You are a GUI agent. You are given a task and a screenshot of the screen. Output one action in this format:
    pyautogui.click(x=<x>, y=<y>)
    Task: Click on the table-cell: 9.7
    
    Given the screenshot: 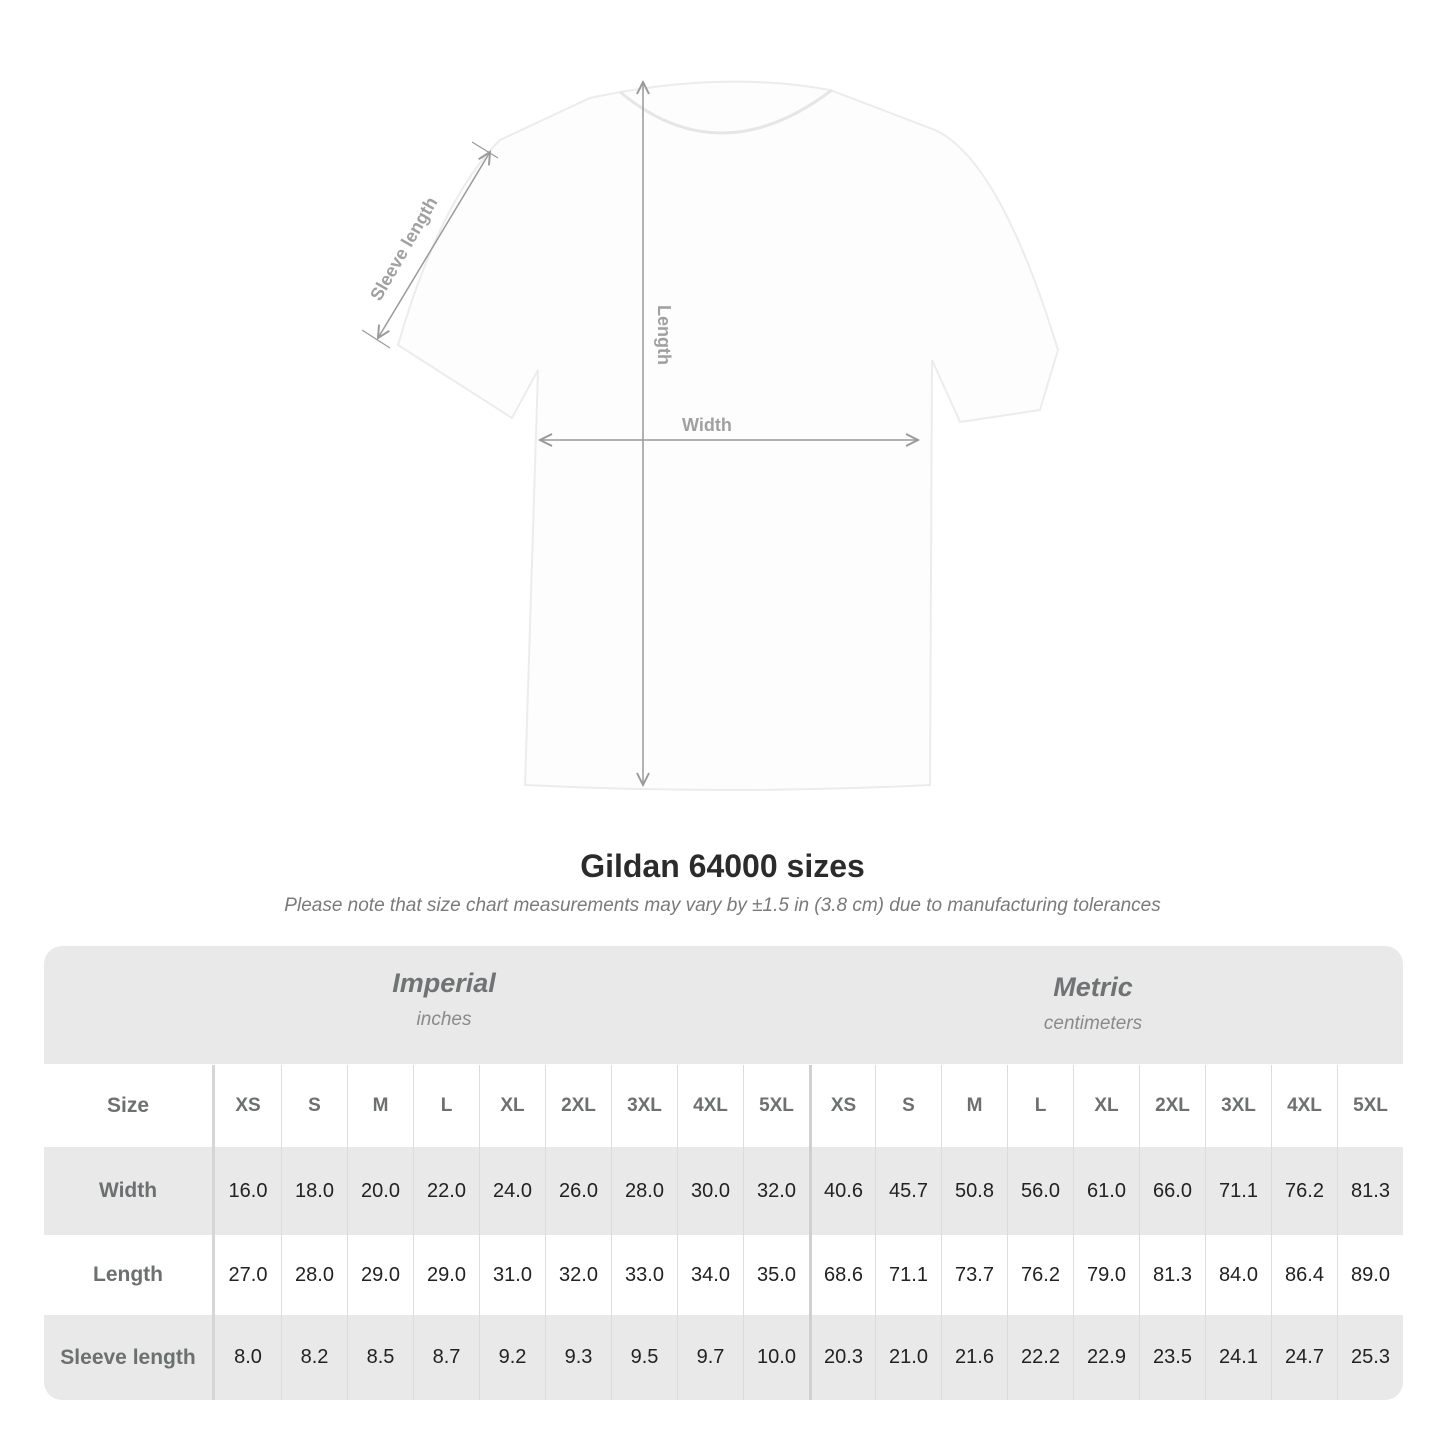 What is the action you would take?
    pyautogui.click(x=710, y=1357)
    